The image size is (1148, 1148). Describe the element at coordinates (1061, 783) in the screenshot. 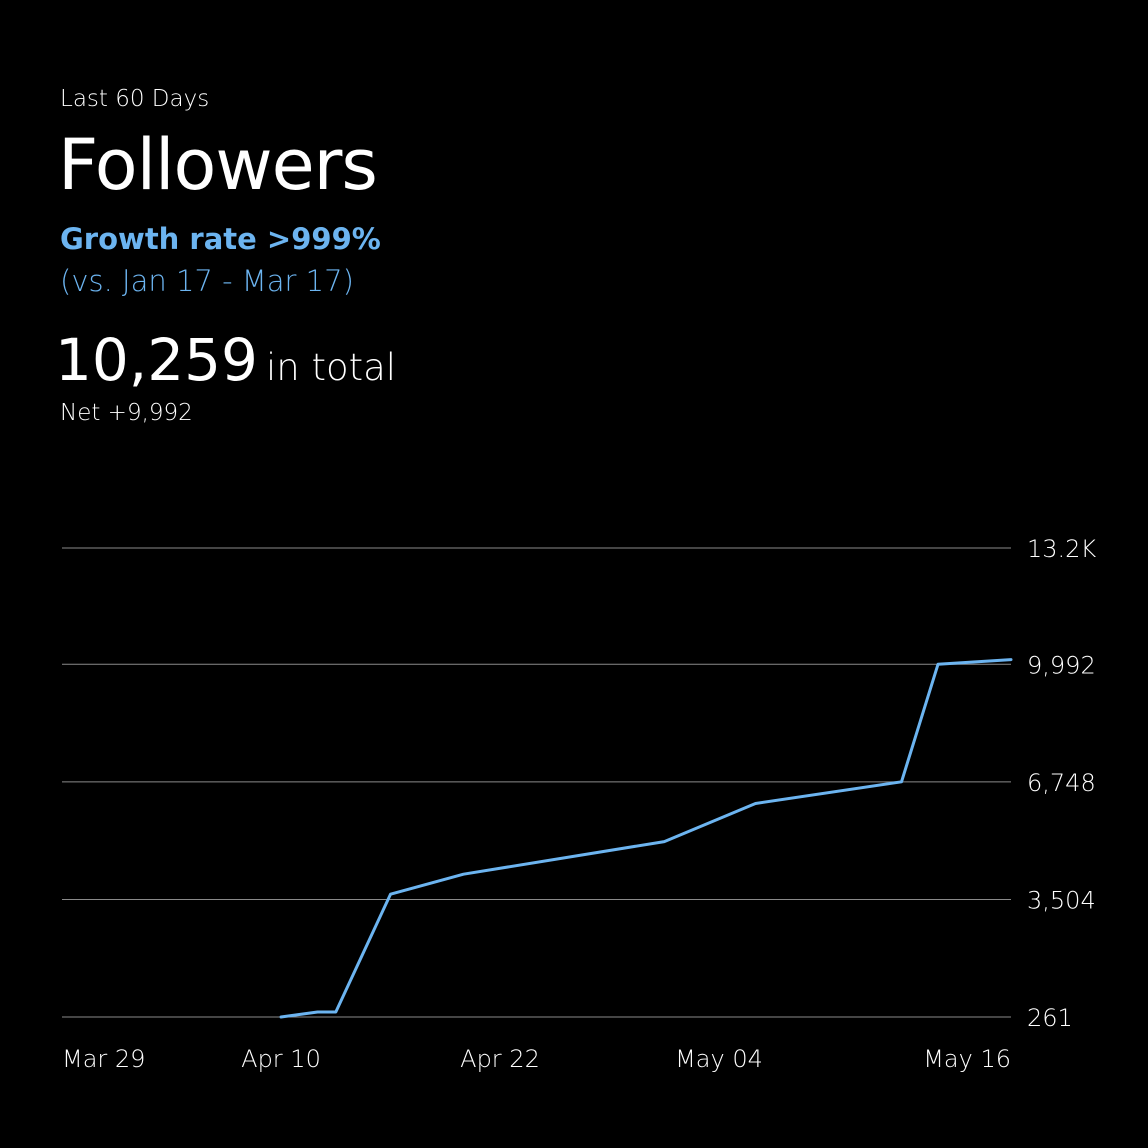

I see `y-tick-label: 6,748` at that location.